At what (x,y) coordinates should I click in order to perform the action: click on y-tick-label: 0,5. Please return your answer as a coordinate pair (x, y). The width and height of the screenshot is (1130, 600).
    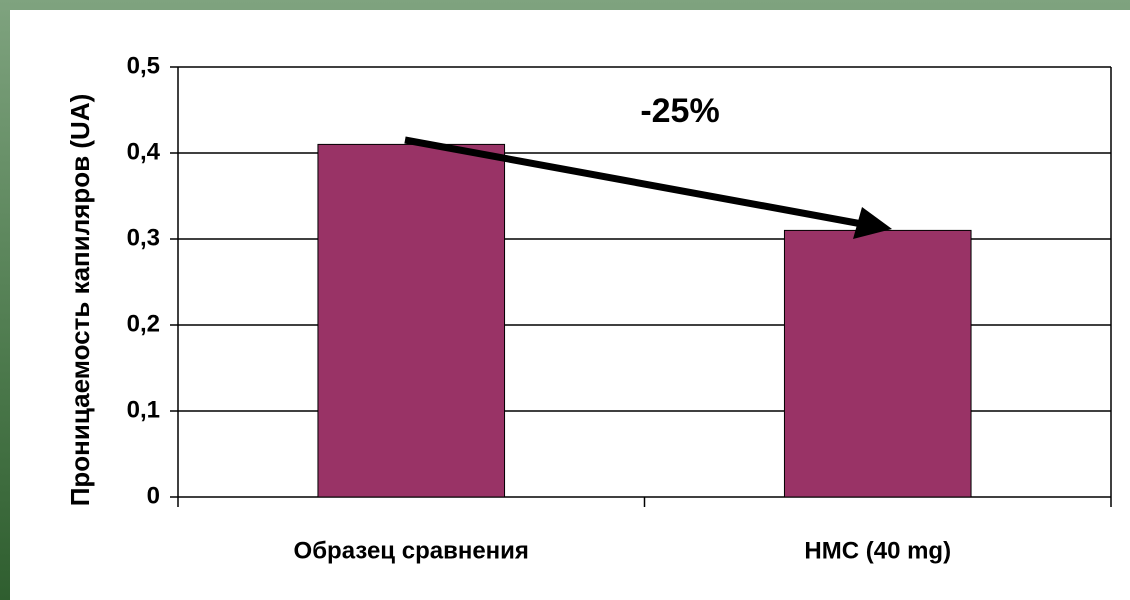
    Looking at the image, I should click on (143, 65).